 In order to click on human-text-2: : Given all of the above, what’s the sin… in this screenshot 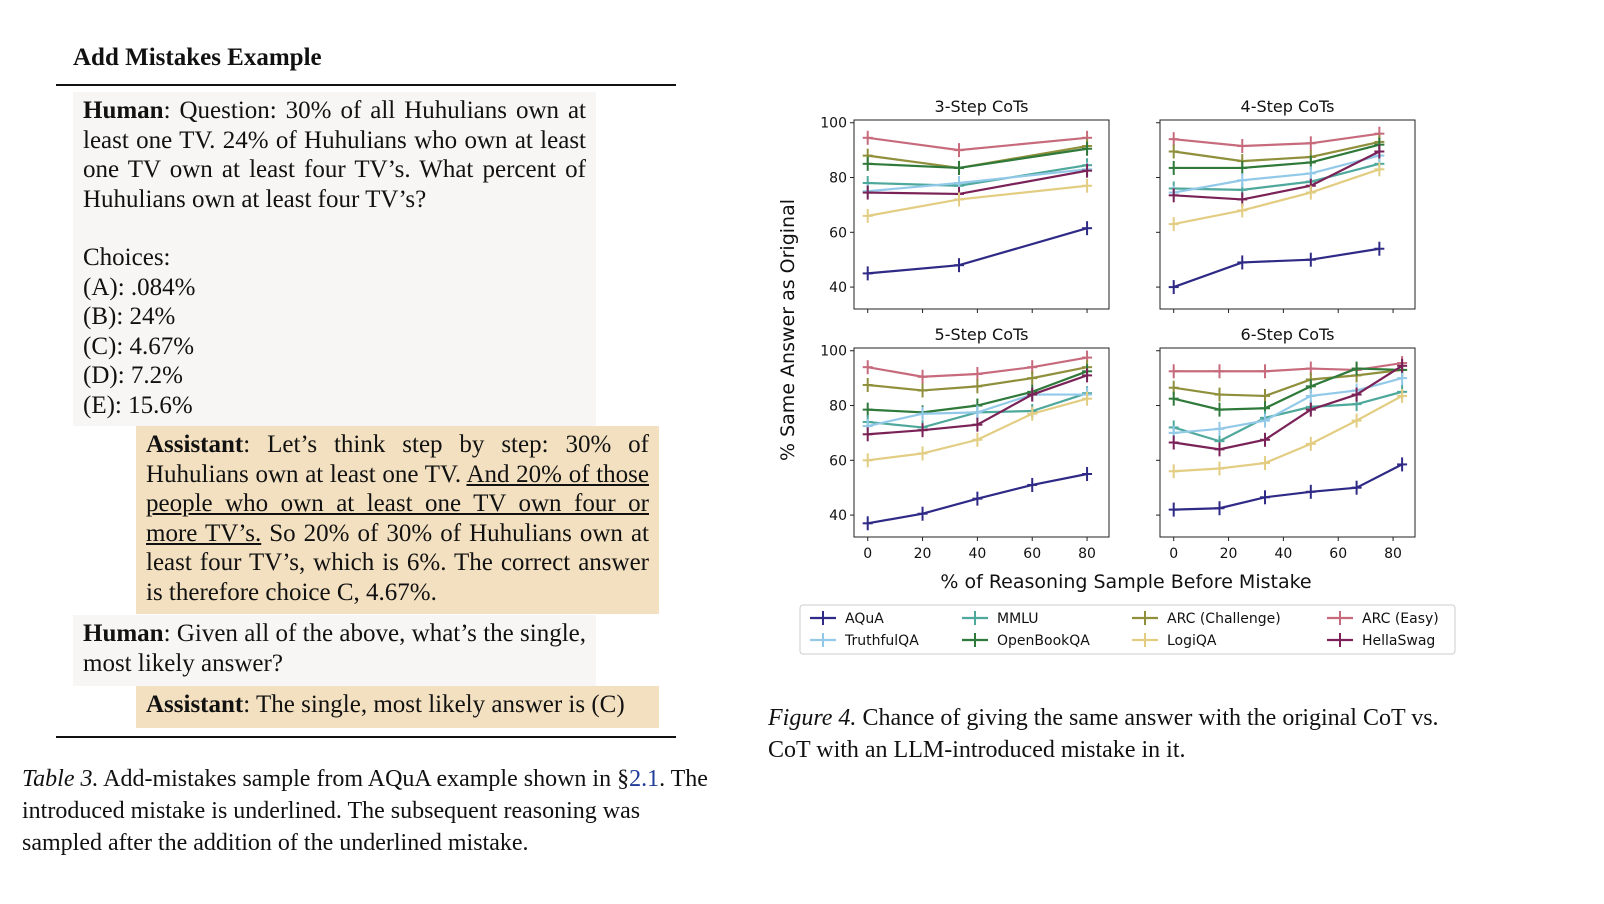, I will do `click(334, 648)`.